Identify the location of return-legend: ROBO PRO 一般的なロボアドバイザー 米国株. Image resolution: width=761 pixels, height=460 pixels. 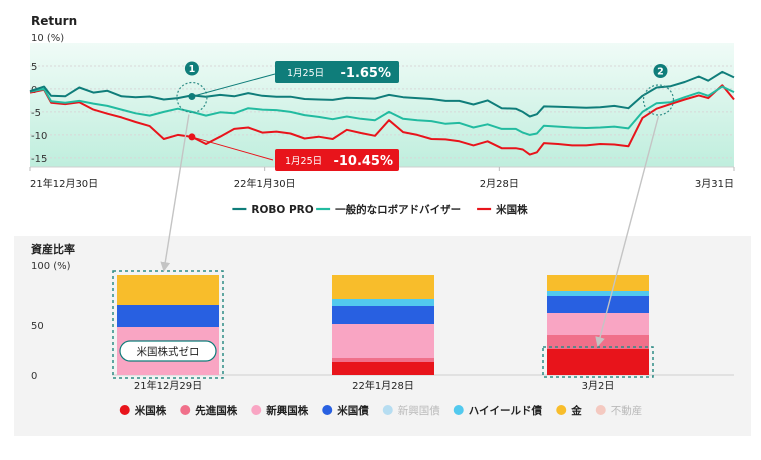
(380, 209).